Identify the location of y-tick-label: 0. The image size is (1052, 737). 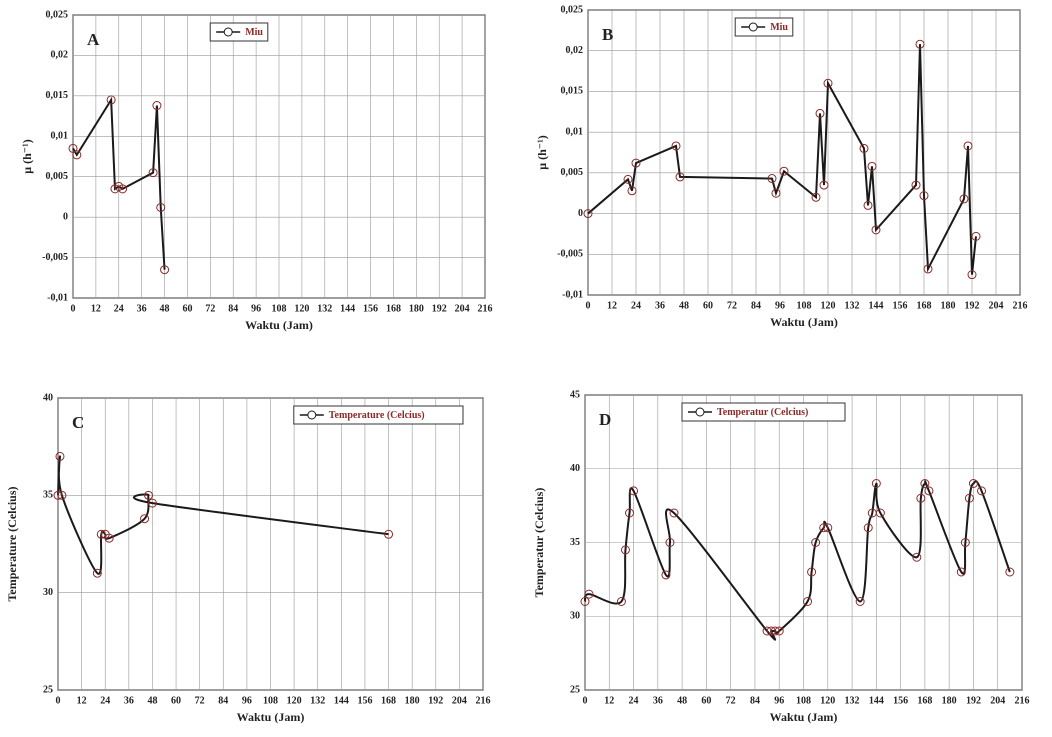
(65, 216).